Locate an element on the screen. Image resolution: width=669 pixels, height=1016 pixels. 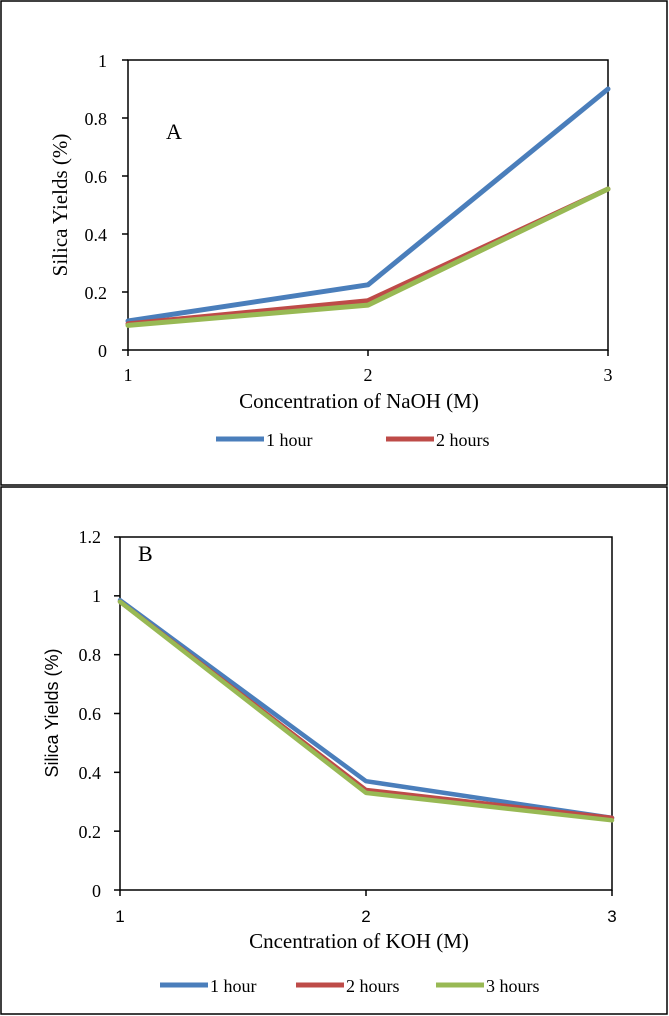
panel-b-x-tick-labels: 1 2 3 is located at coordinates (365, 916).